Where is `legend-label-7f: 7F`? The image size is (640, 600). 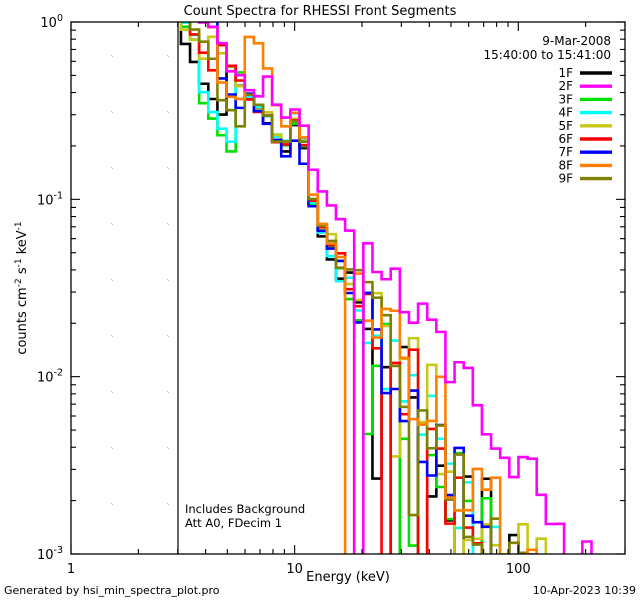
legend-label-7f: 7F is located at coordinates (565, 152).